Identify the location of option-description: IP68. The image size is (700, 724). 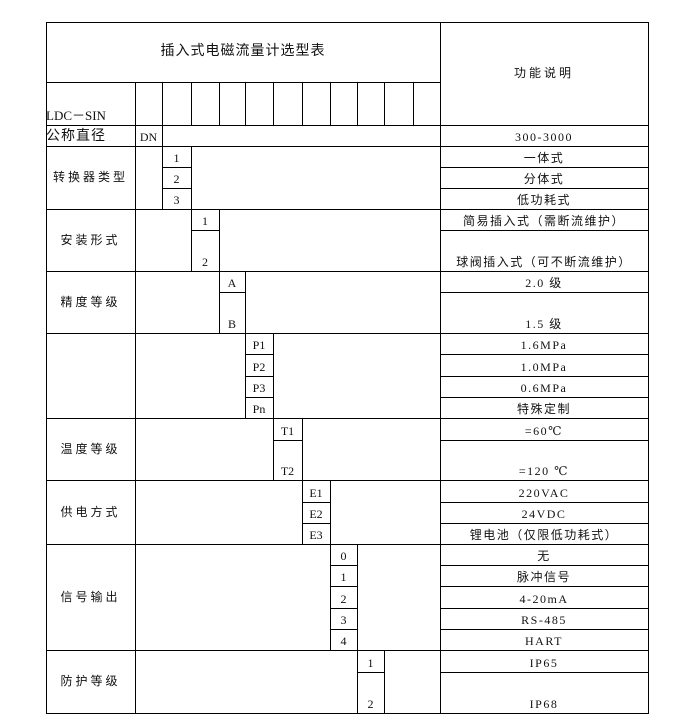
(544, 704).